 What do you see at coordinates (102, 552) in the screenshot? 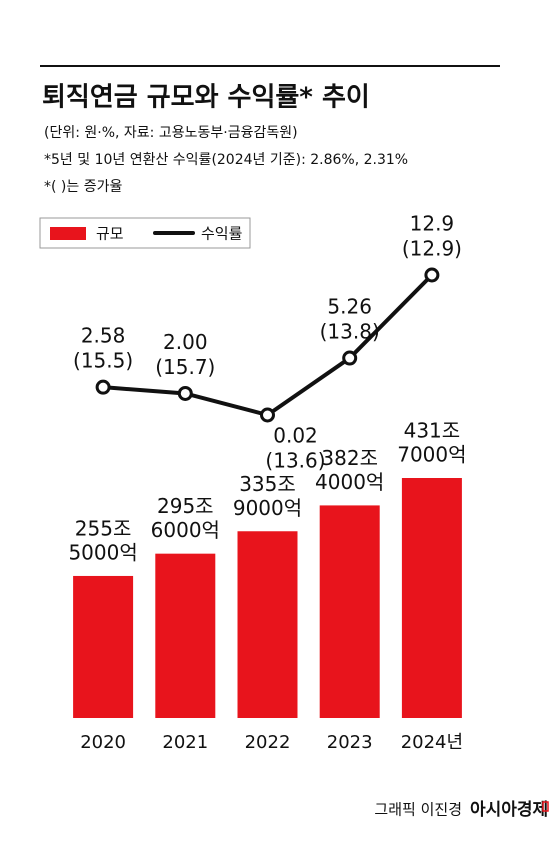
I see `bar-value-label: 5000억` at bounding box center [102, 552].